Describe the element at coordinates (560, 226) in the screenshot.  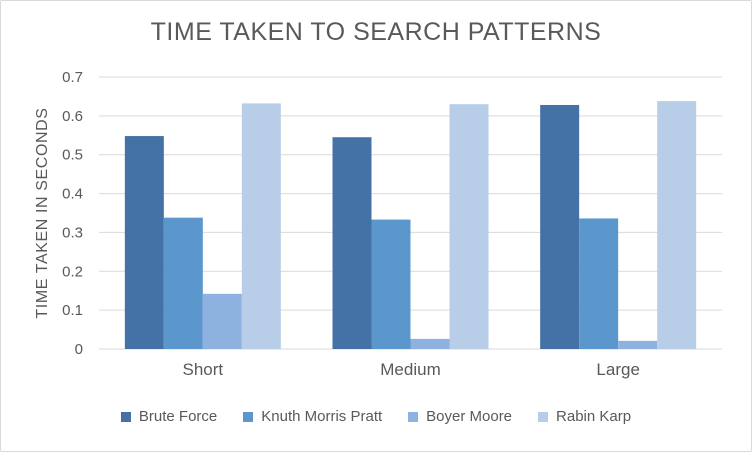
I see `bar-brute-force-large` at that location.